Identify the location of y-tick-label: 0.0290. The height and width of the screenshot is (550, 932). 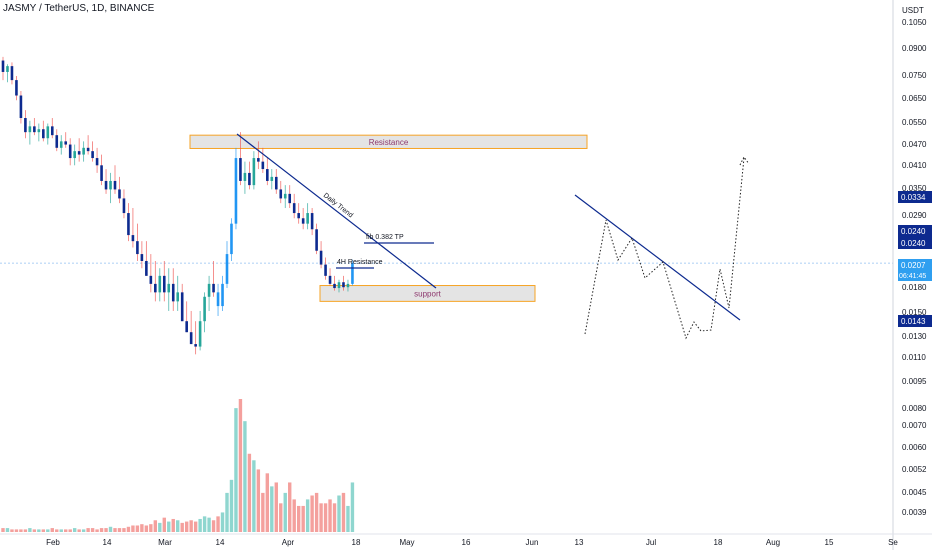
(914, 215).